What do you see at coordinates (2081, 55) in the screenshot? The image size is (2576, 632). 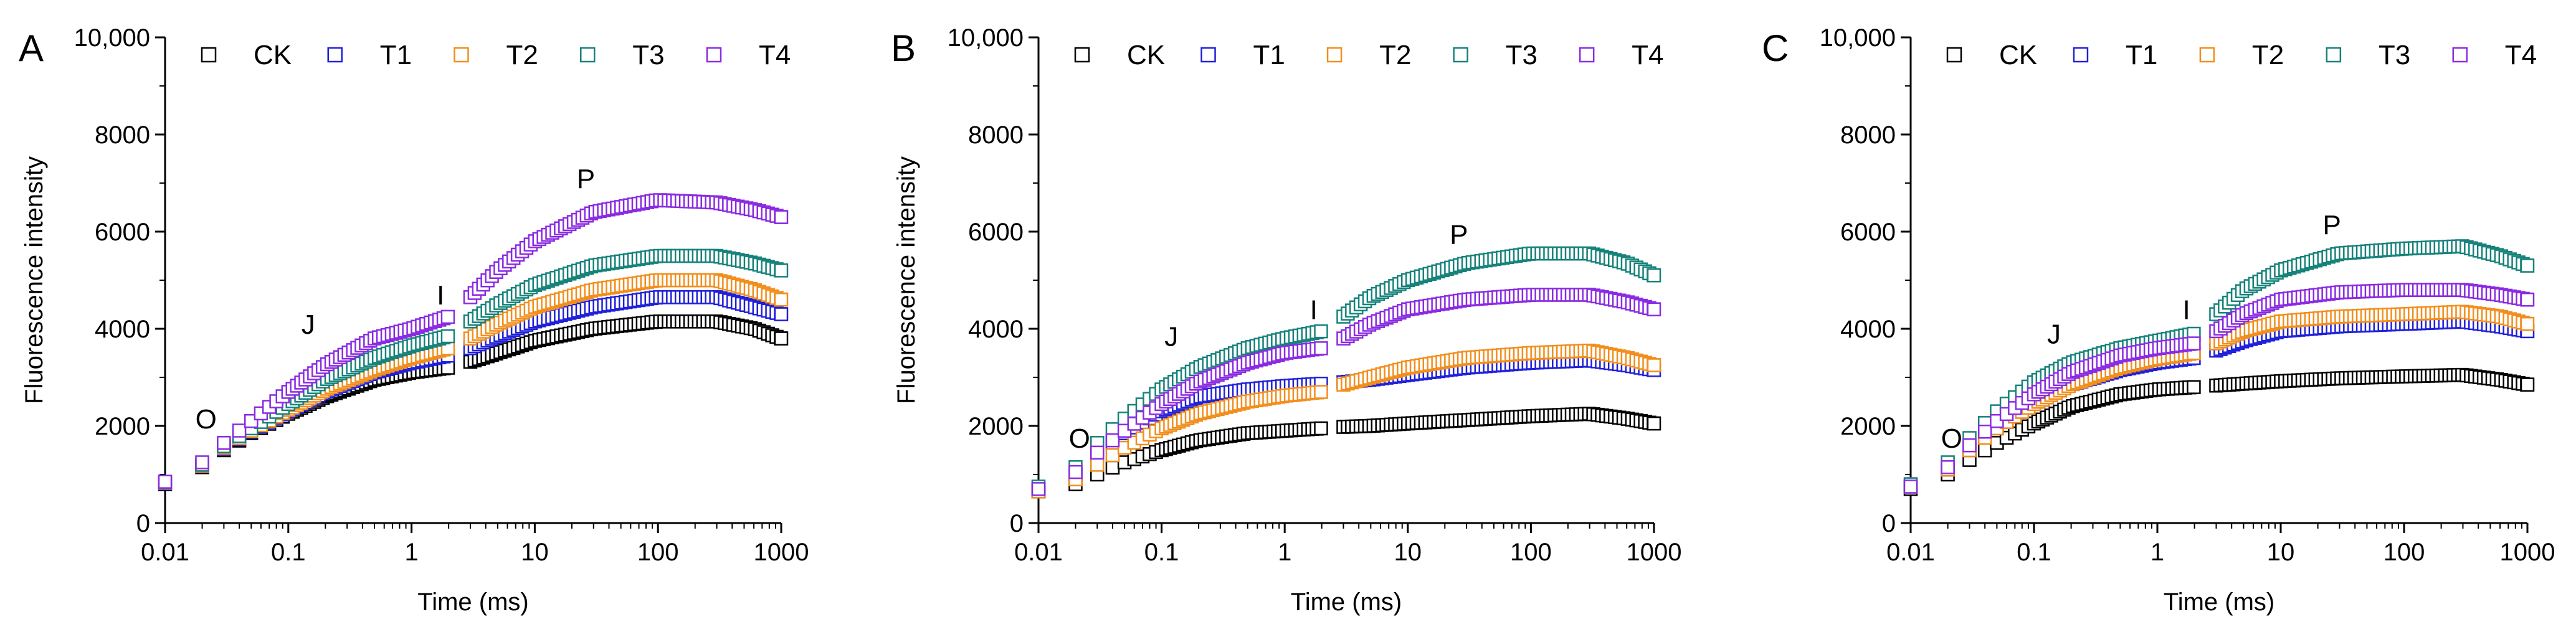 I see `legend-marker-t1` at bounding box center [2081, 55].